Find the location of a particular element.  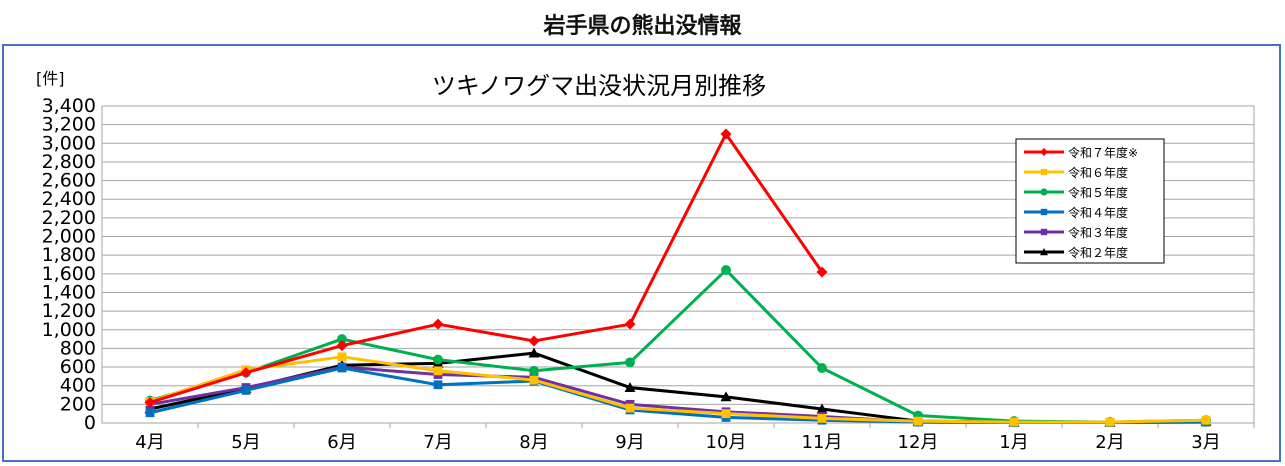

y-tick-label: 2,800 is located at coordinates (69, 162).